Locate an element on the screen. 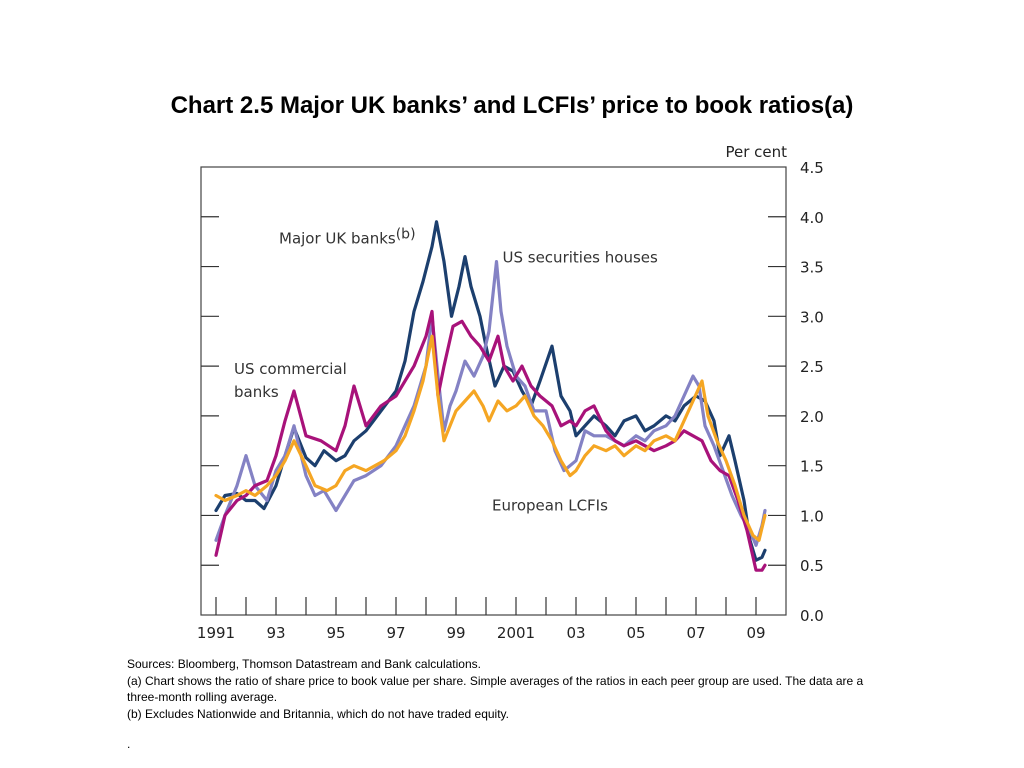 The image size is (1024, 768). series-label-uk: Major UK banks(b) is located at coordinates (347, 237).